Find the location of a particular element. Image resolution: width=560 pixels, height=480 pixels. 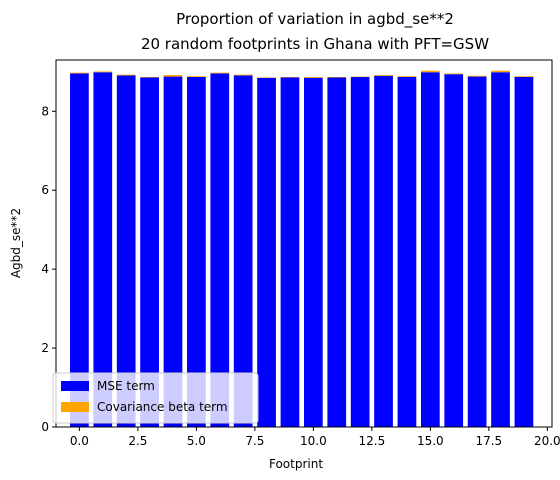

x-axis-label: Footprint is located at coordinates (296, 464).